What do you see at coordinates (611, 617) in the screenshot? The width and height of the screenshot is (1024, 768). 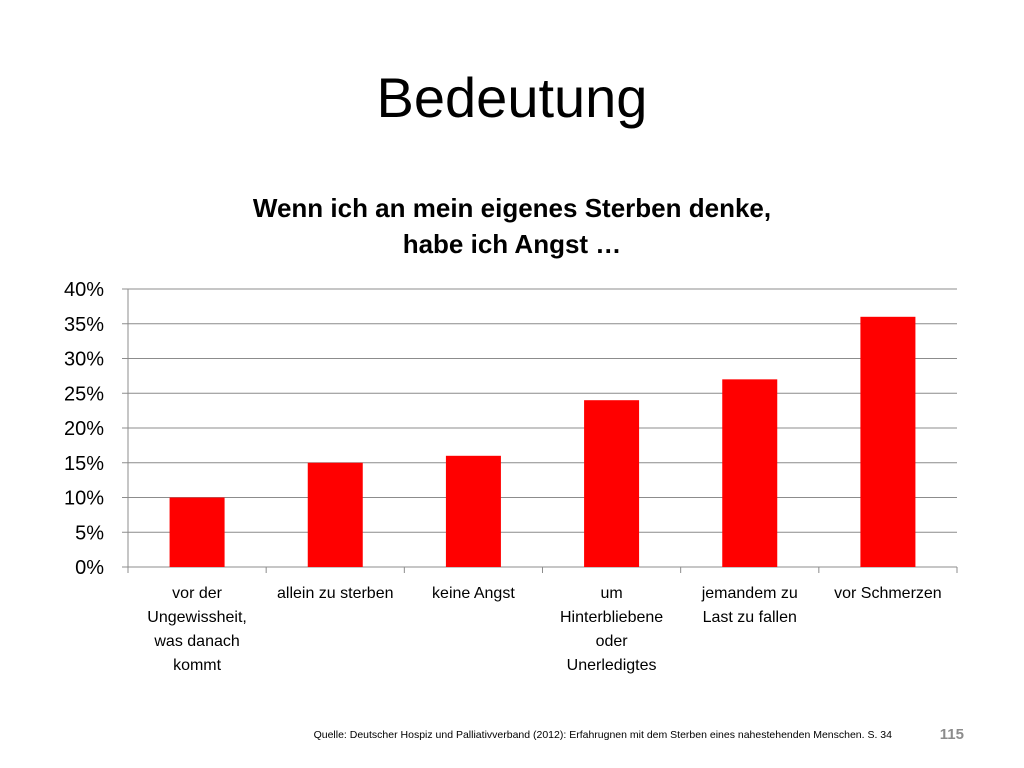 I see `x-tick-label: Hinterbliebene` at bounding box center [611, 617].